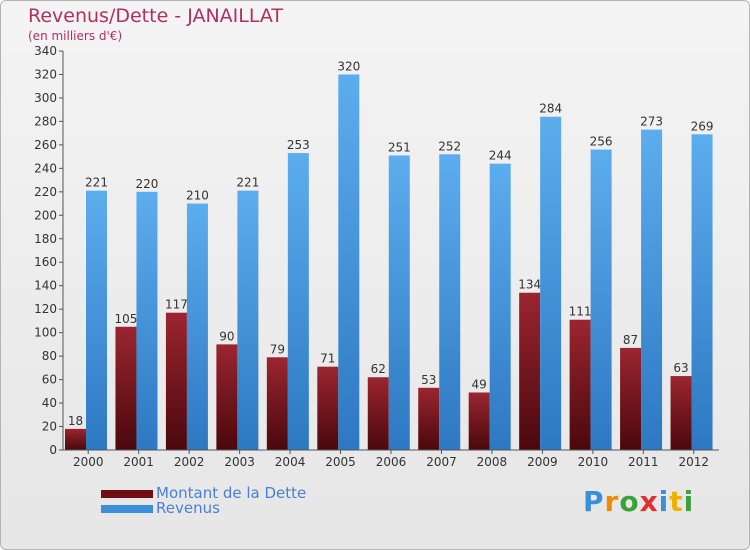 This screenshot has width=750, height=550. I want to click on data-label-revenus-2000: 221, so click(96, 183).